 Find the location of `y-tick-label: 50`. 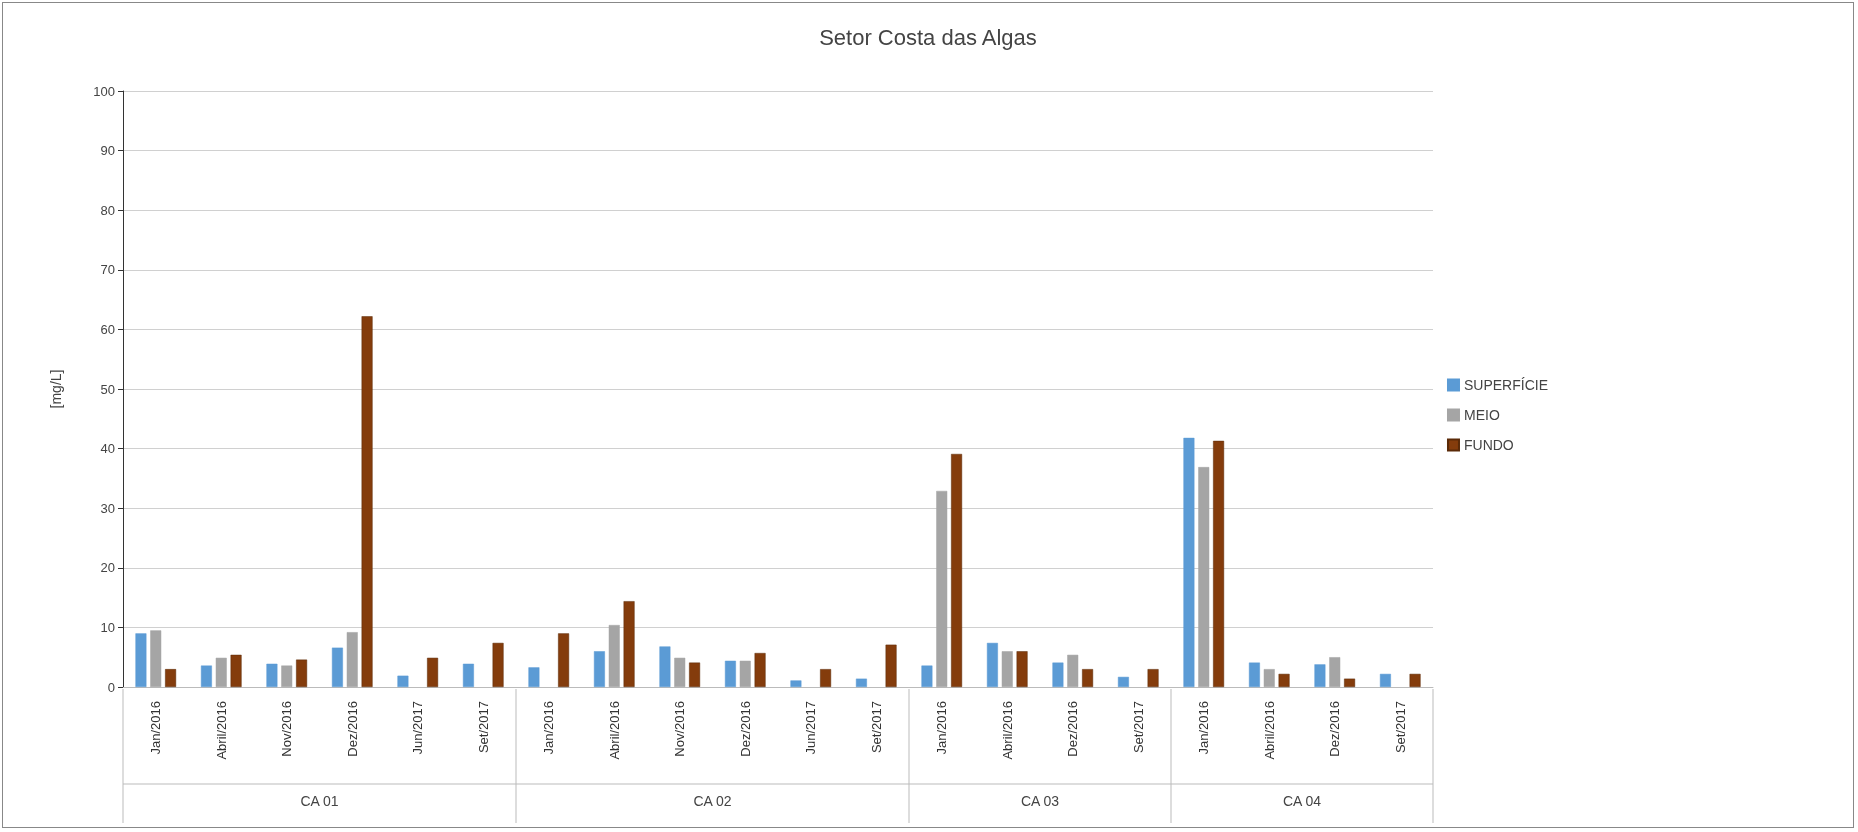

y-tick-label: 50 is located at coordinates (107, 389).